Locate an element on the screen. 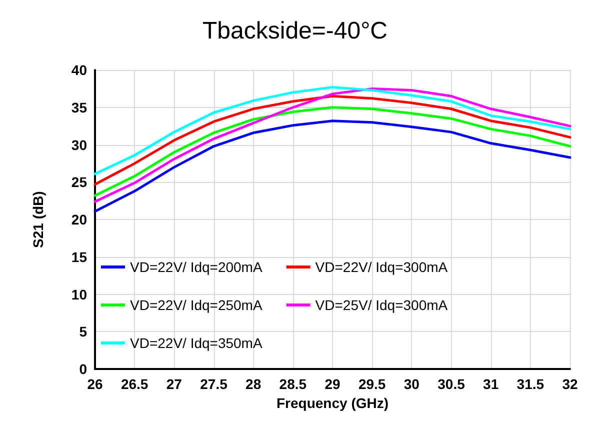 Image resolution: width=590 pixels, height=423 pixels. y-tick-label: 10 is located at coordinates (79, 294).